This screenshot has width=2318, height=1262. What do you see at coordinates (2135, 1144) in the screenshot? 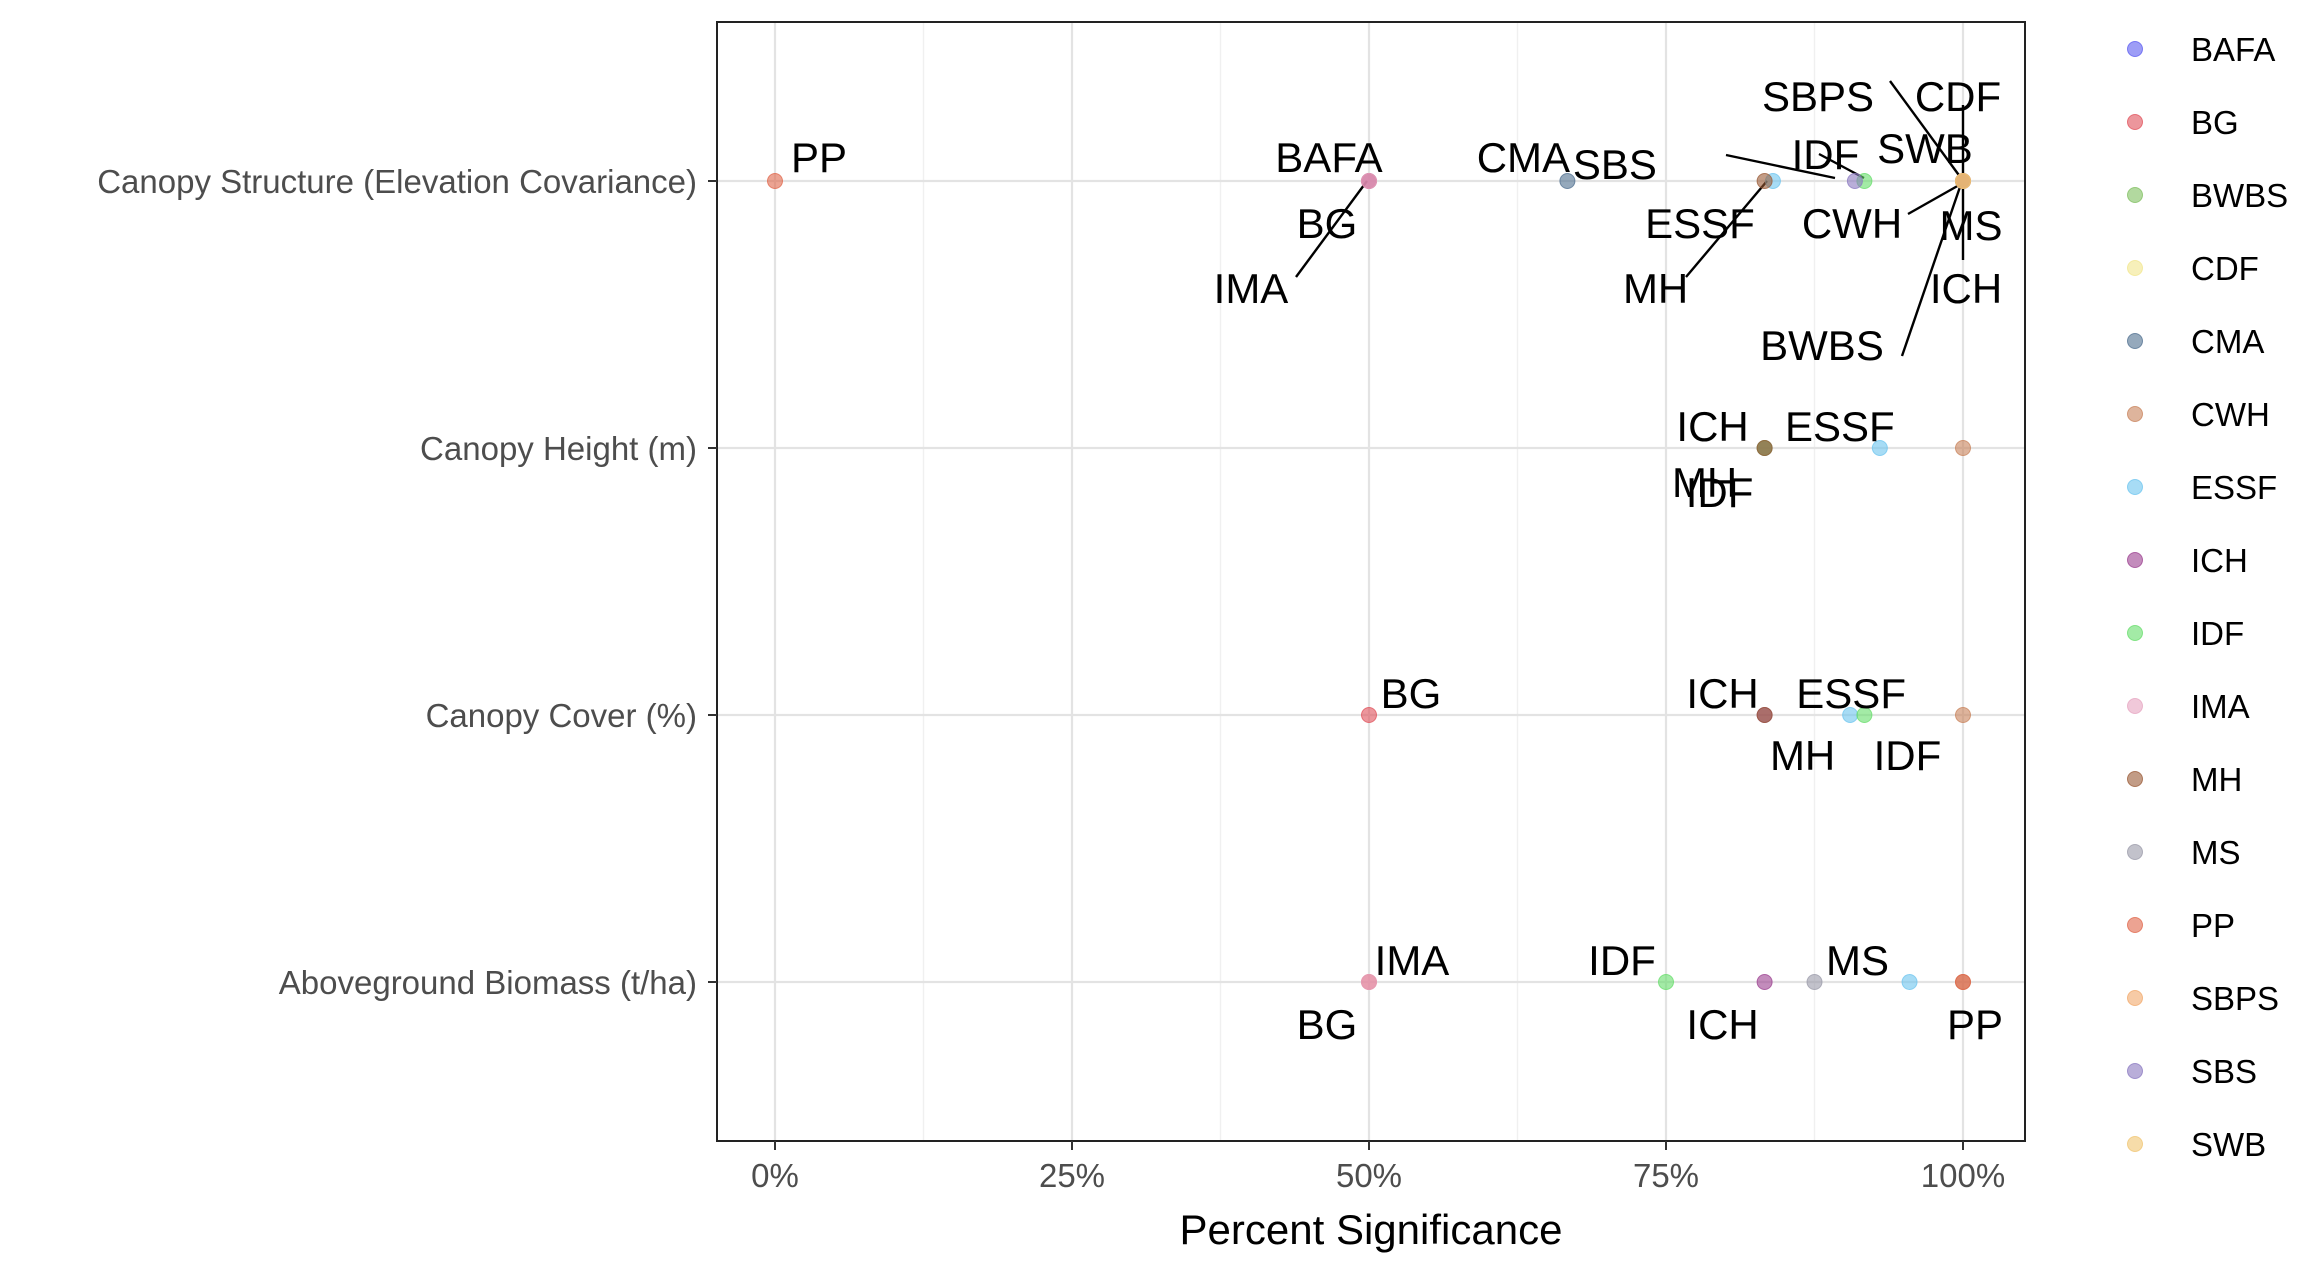
I see `legend-key-swb` at bounding box center [2135, 1144].